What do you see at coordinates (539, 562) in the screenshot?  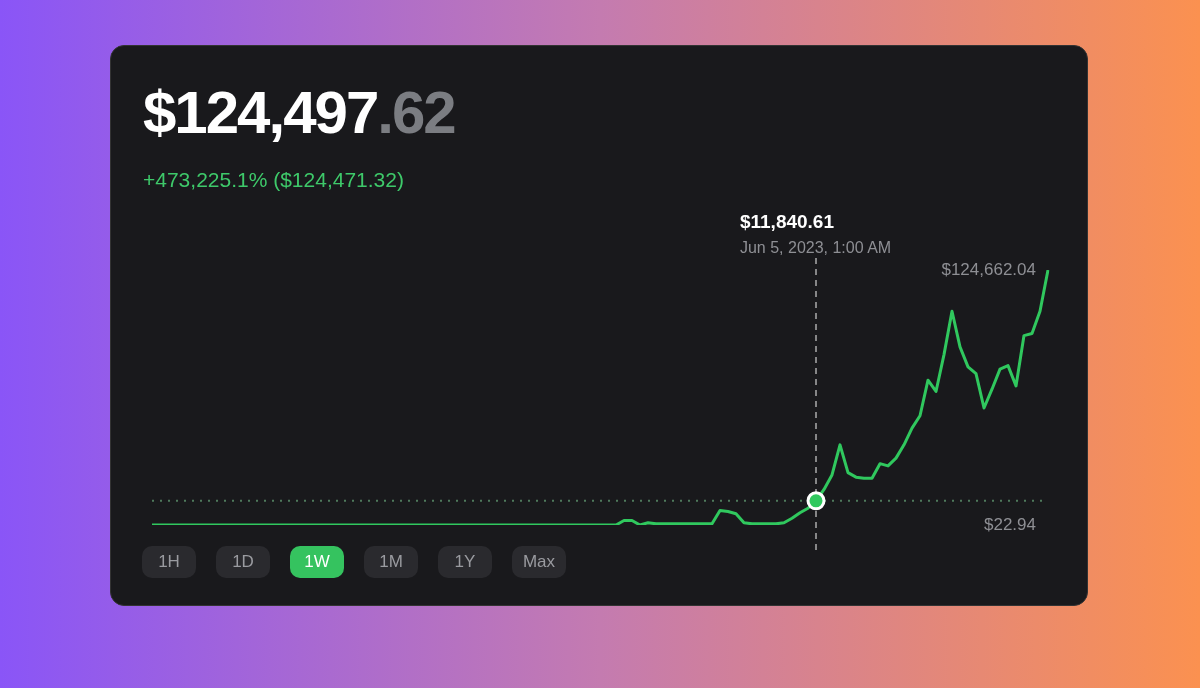 I see `text: Max` at bounding box center [539, 562].